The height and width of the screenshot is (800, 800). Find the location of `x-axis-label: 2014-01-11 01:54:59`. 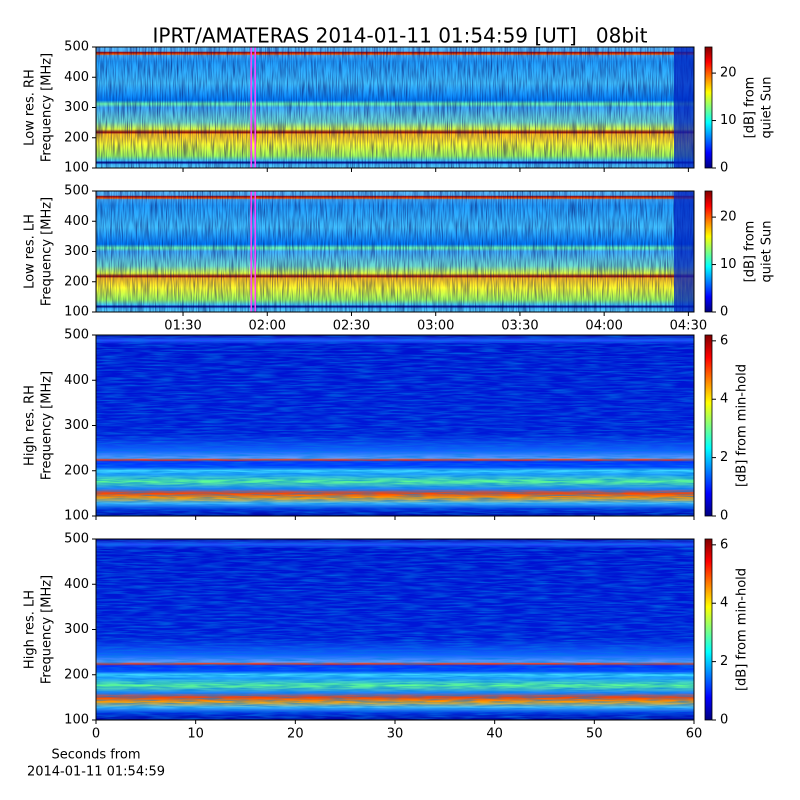

x-axis-label: 2014-01-11 01:54:59 is located at coordinates (96, 772).